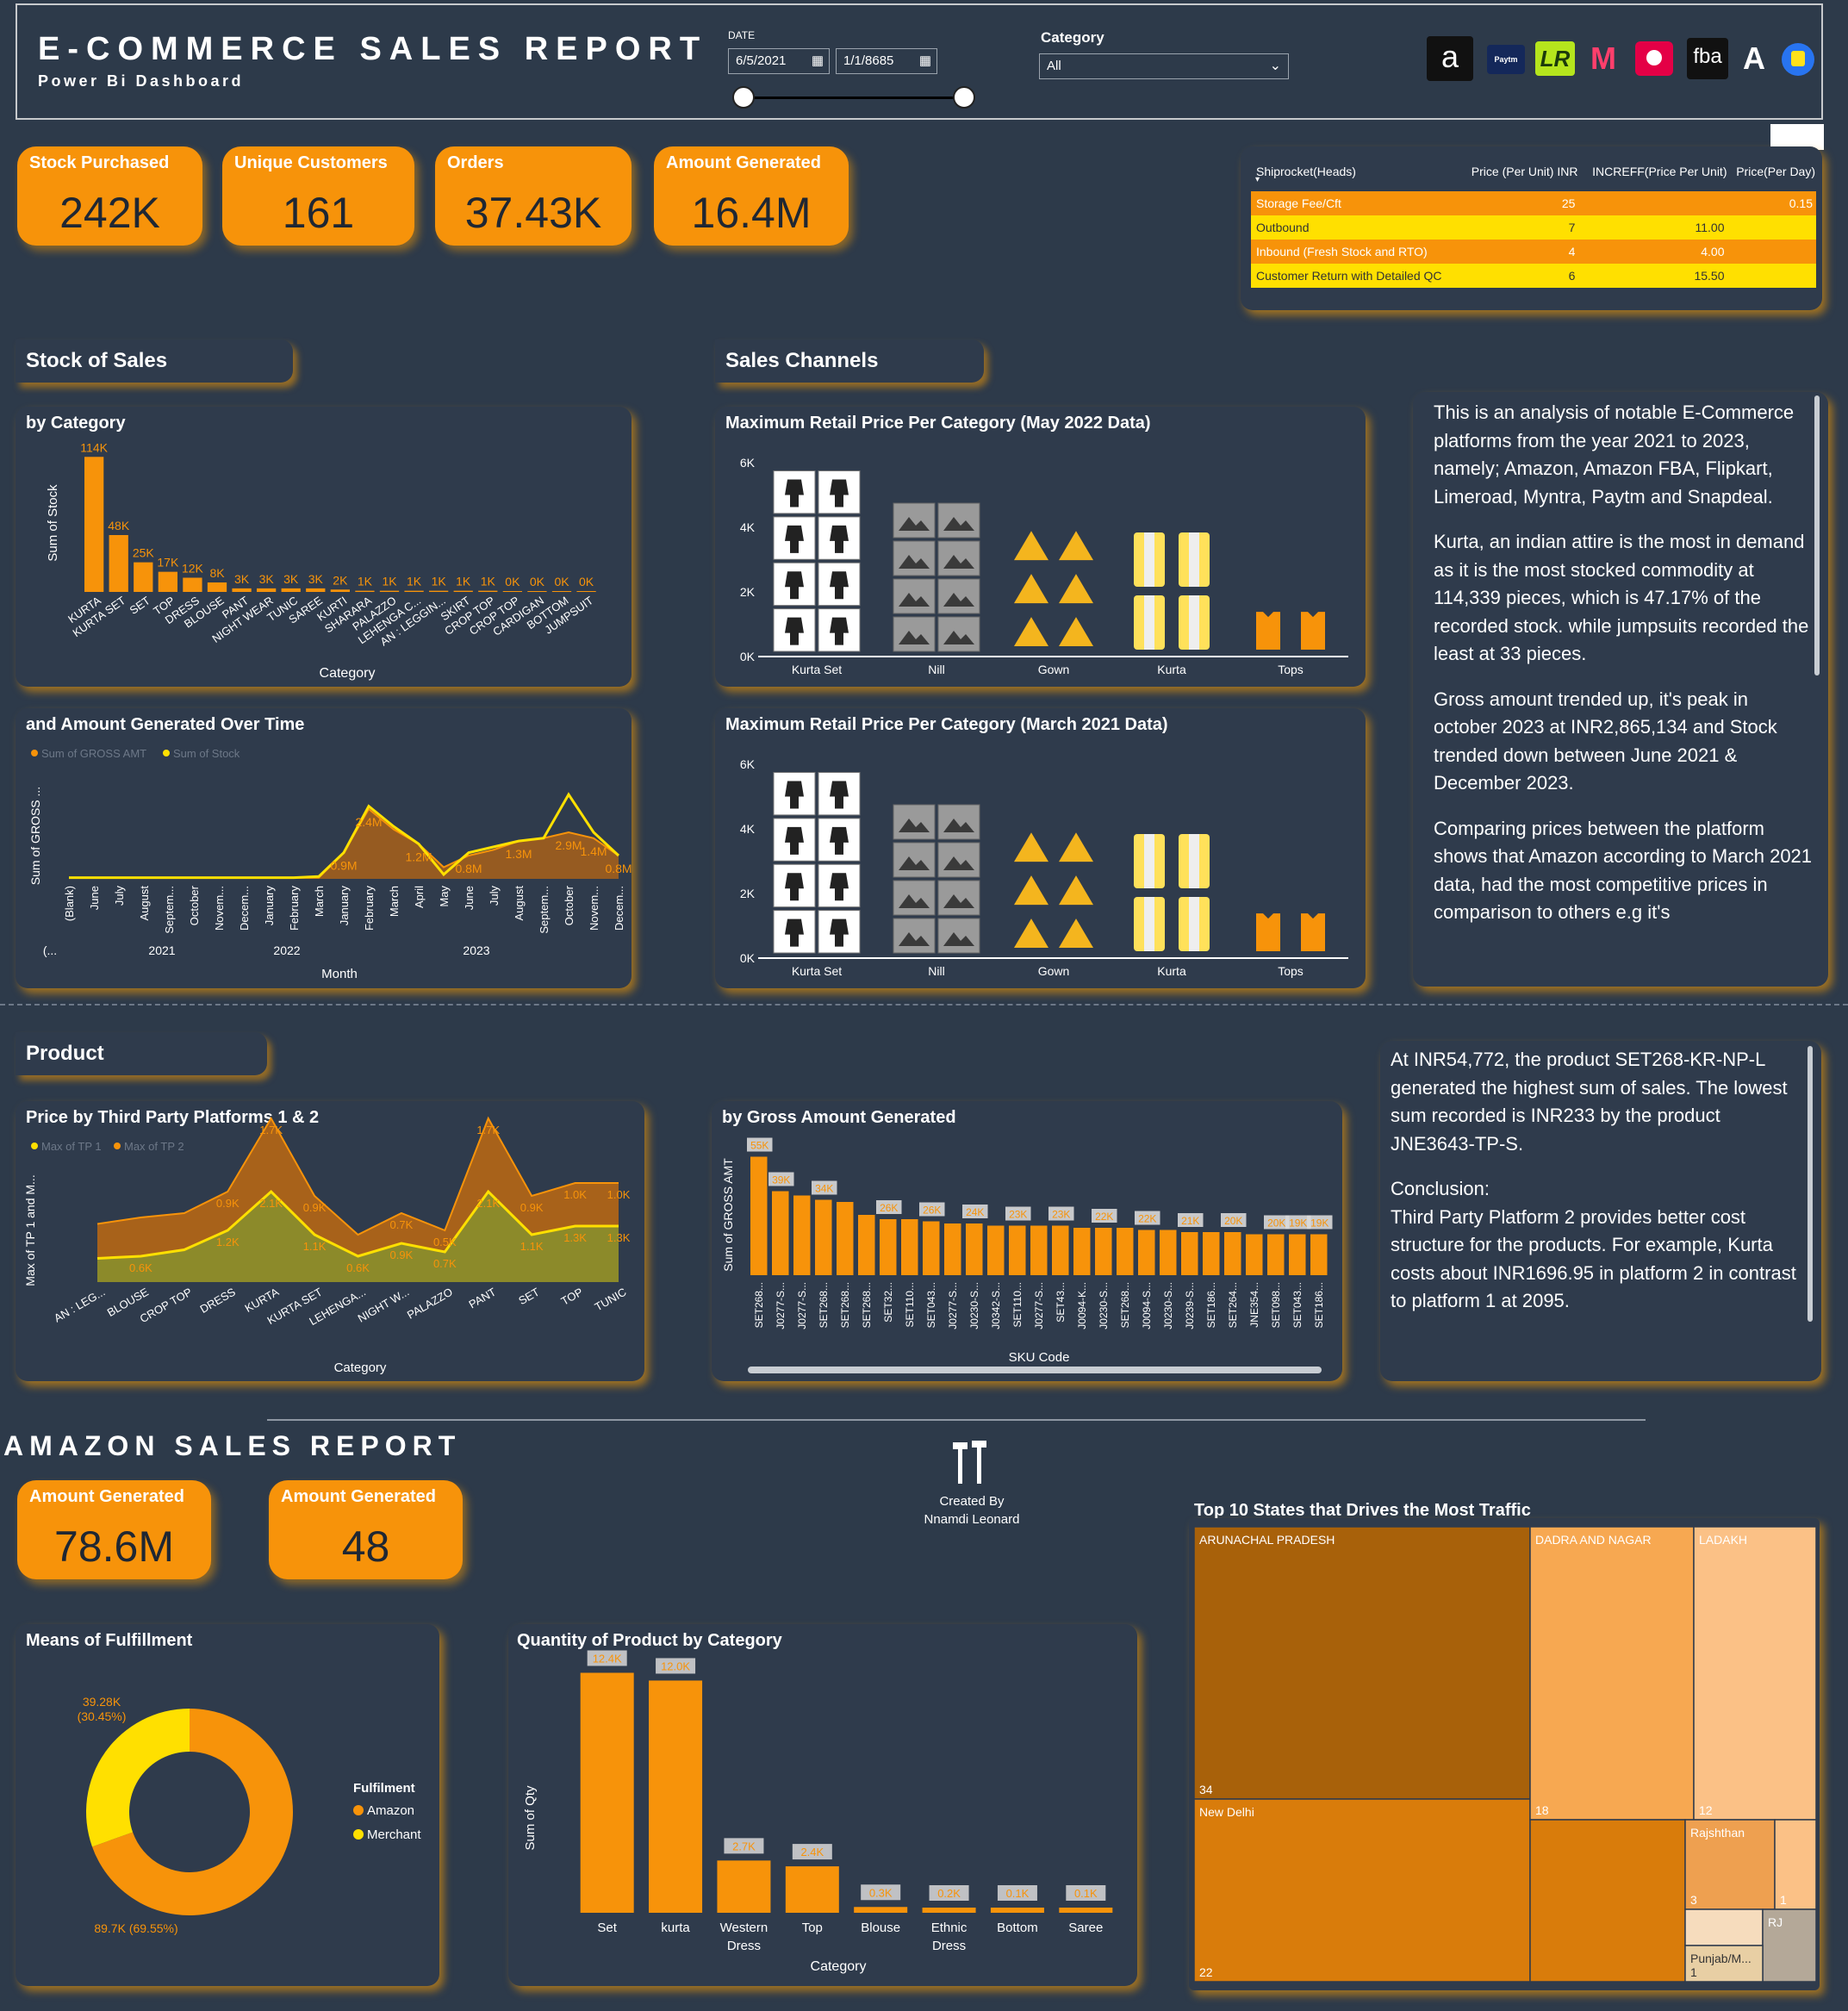 The image size is (1848, 2011). What do you see at coordinates (881, 1928) in the screenshot?
I see `x-tick-label: Blouse` at bounding box center [881, 1928].